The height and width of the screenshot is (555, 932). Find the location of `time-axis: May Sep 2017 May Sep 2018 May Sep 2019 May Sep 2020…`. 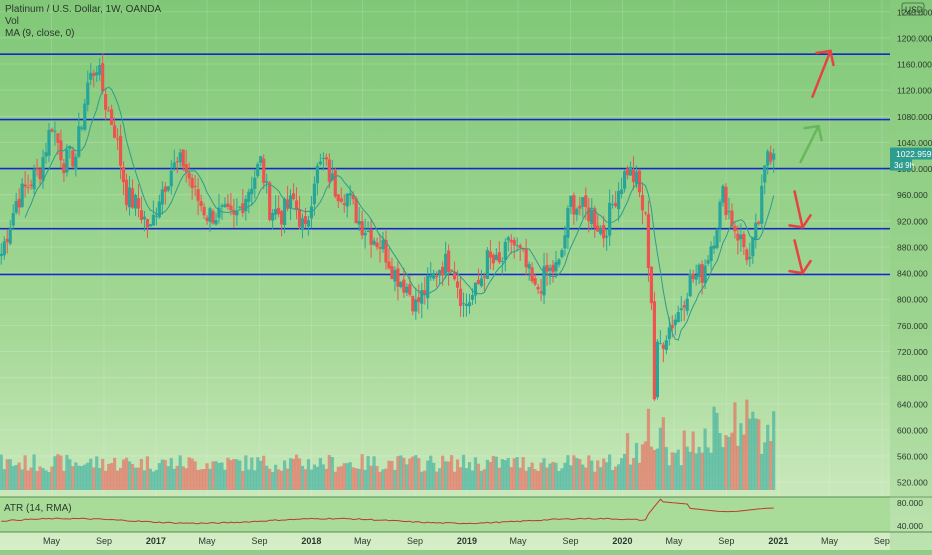

time-axis: May Sep 2017 May Sep 2018 May Sep 2019 May Sep 2020… is located at coordinates (466, 538).